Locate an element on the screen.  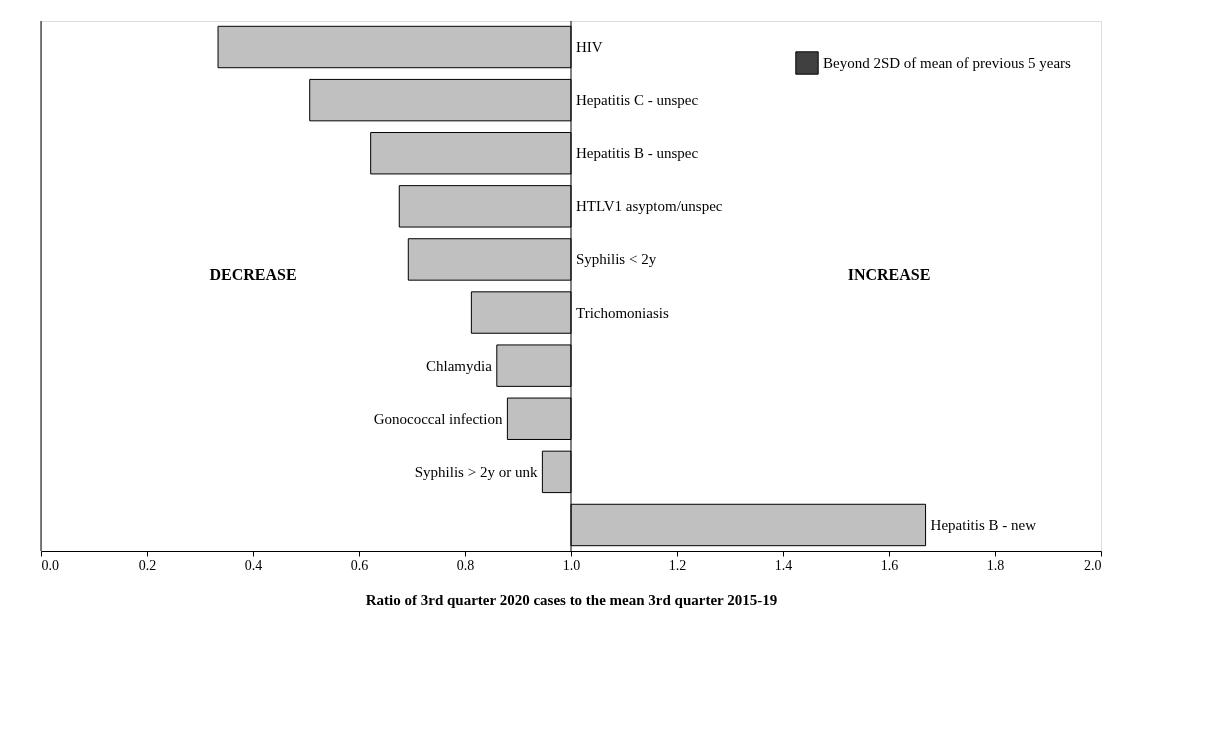
annotation: DECREASE is located at coordinates (253, 275).